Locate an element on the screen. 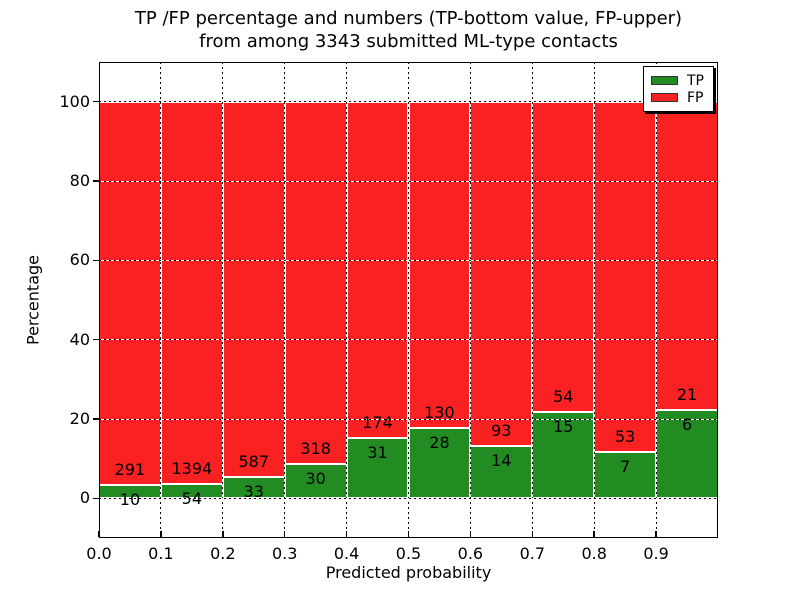  tp-count-label: 30 is located at coordinates (315, 479).